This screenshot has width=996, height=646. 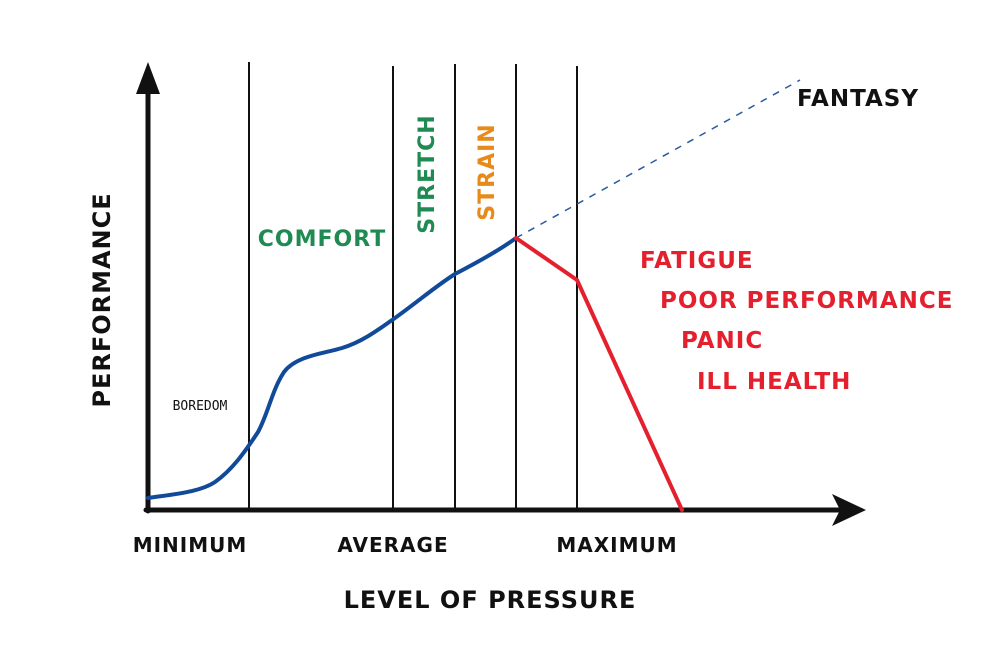 I want to click on zone-label-strain: STRAIN, so click(x=487, y=171).